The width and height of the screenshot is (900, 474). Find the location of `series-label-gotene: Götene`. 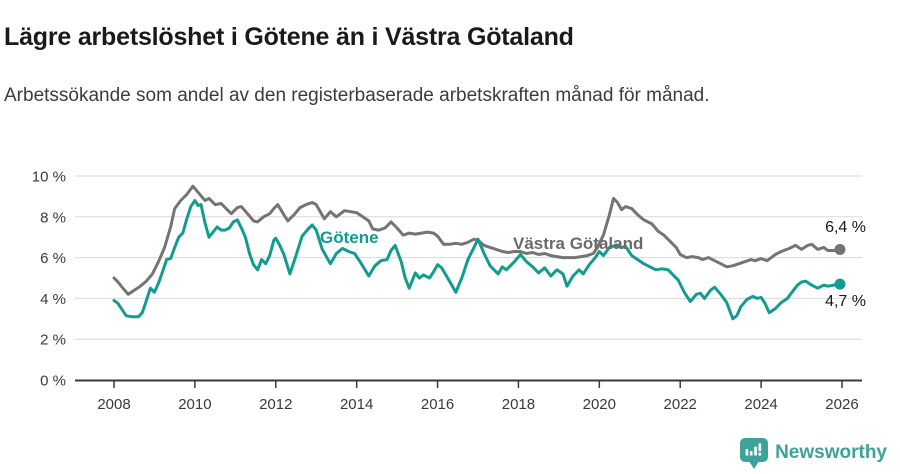

series-label-gotene: Götene is located at coordinates (349, 237).